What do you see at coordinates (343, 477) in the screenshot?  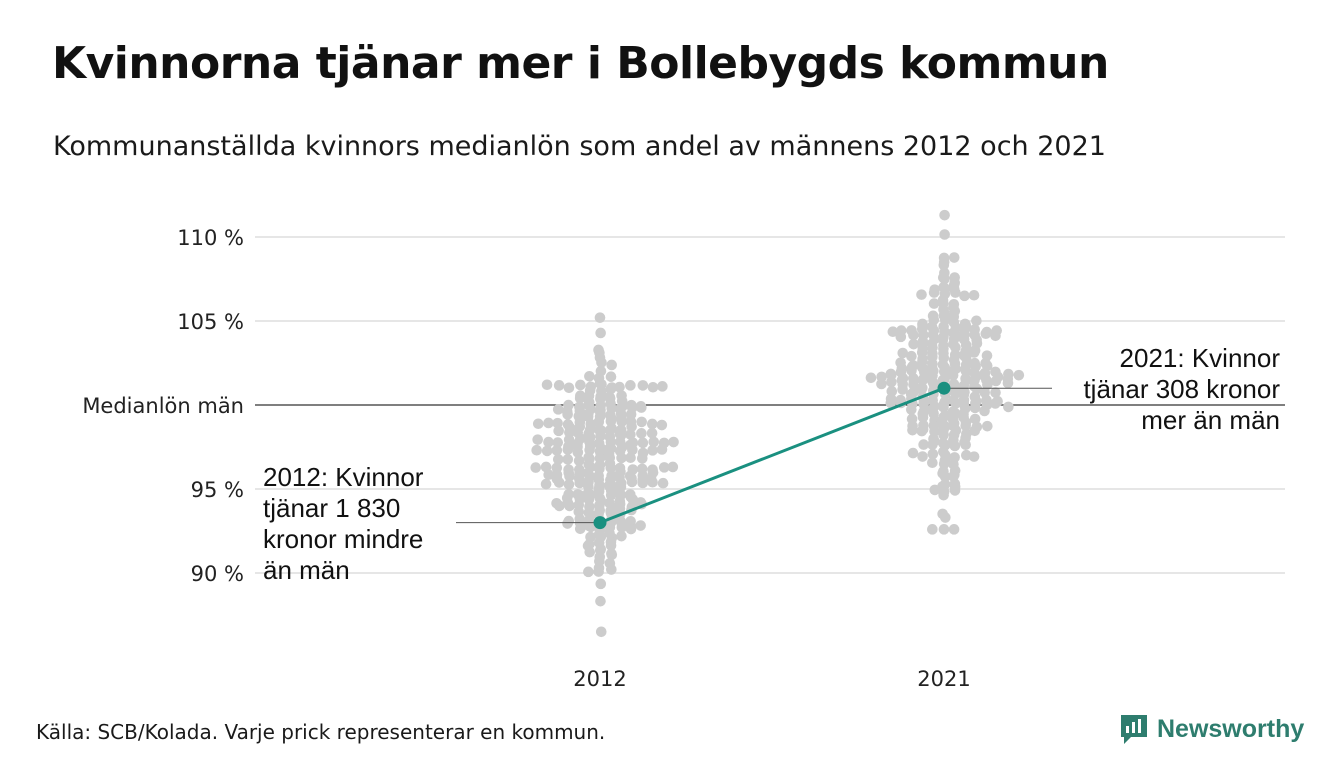 I see `annotation-2012-line: 2012: Kvinnor` at bounding box center [343, 477].